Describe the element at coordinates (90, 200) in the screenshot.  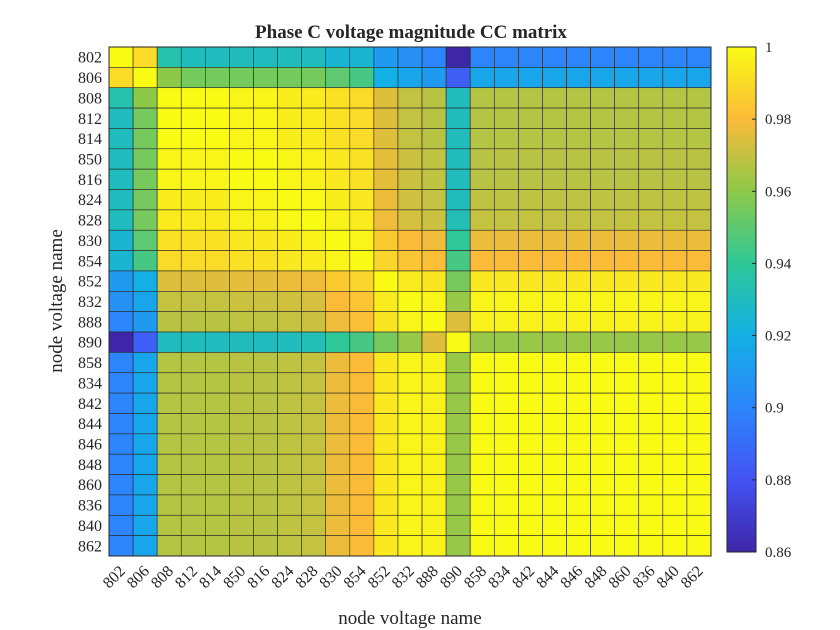
I see `y-tick-label: 824` at that location.